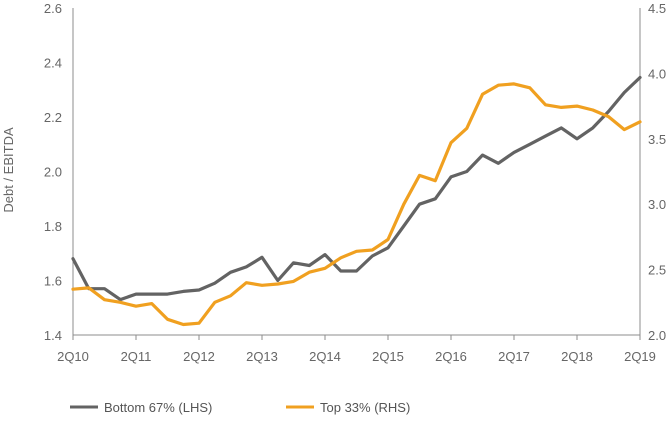  Describe the element at coordinates (240, 407) in the screenshot. I see `legend: Bottom 67% (LHS) Top 33% (RHS)` at that location.